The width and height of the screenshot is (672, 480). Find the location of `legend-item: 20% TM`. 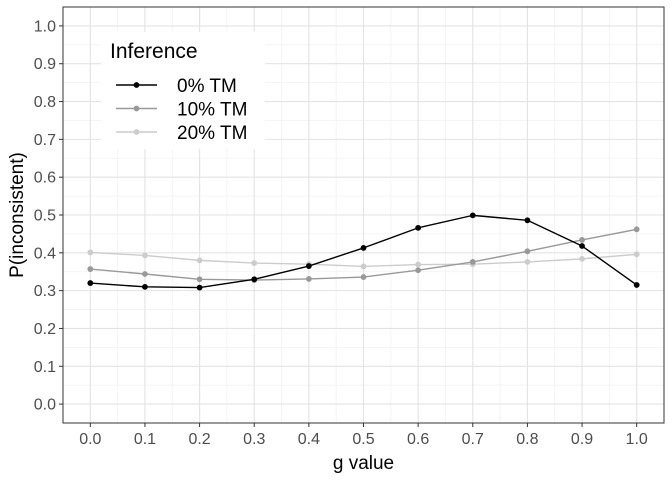

legend-item: 20% TM is located at coordinates (181, 133).